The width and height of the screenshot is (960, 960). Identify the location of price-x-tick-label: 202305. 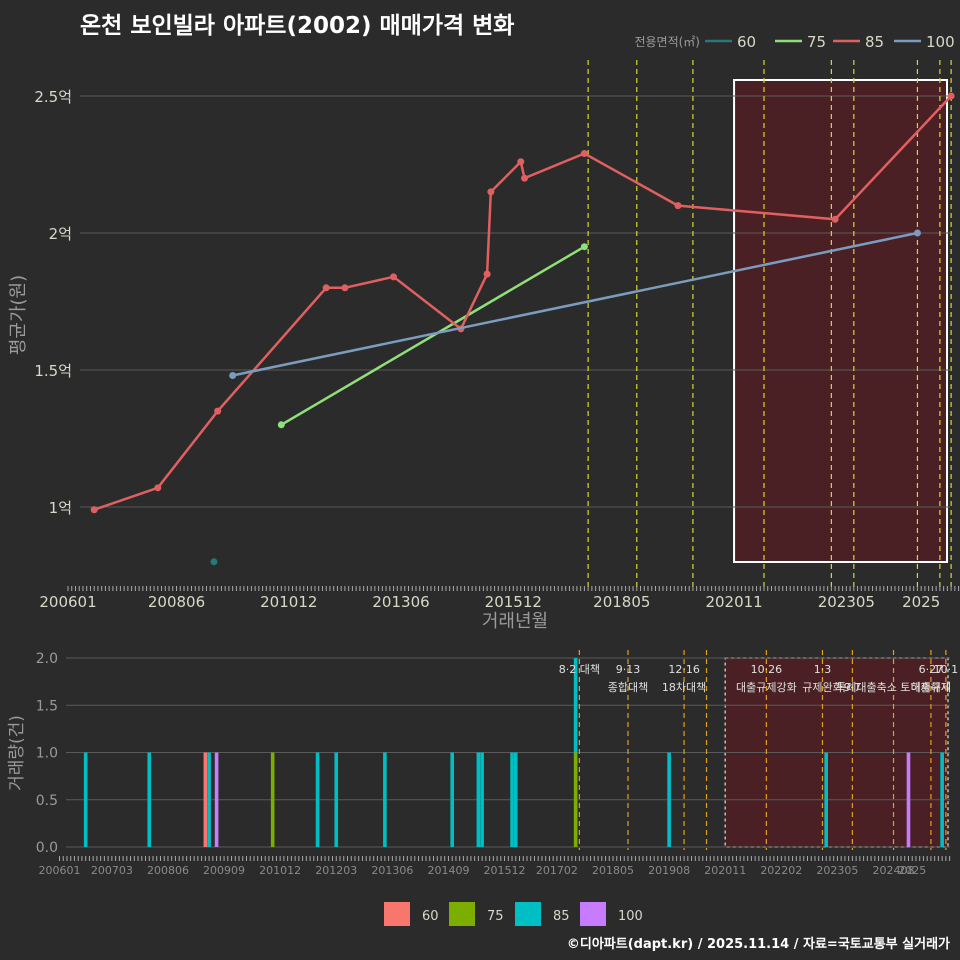
(846, 602).